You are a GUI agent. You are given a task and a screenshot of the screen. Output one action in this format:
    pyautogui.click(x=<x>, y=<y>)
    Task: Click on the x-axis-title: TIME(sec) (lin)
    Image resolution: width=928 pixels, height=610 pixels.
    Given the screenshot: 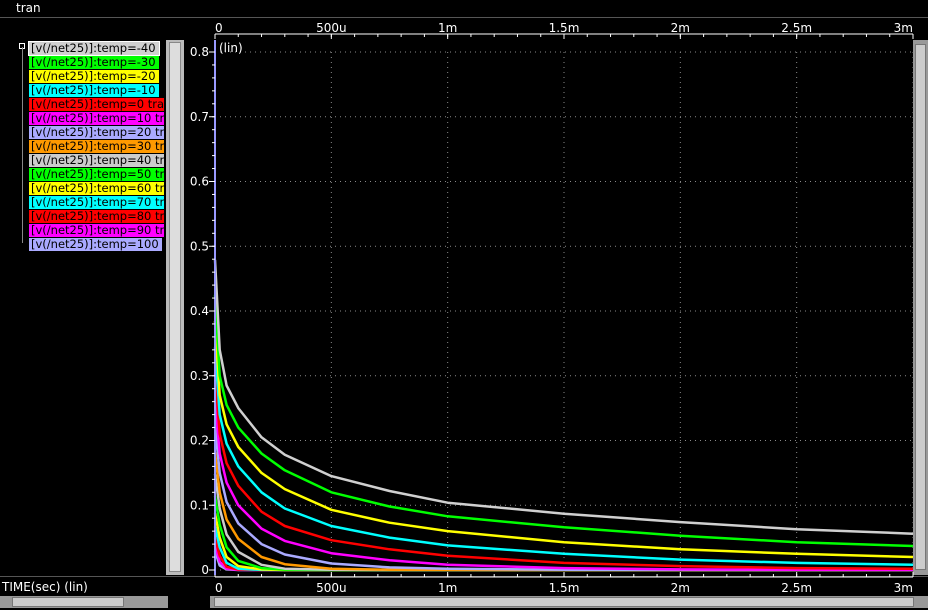 What is the action you would take?
    pyautogui.click(x=45, y=587)
    